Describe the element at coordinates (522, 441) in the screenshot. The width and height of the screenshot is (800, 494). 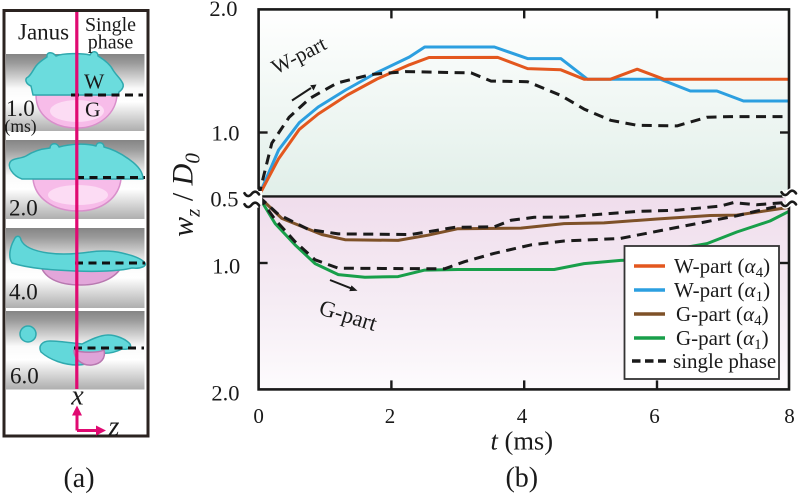
I see `svg-text: t (ms)` at that location.